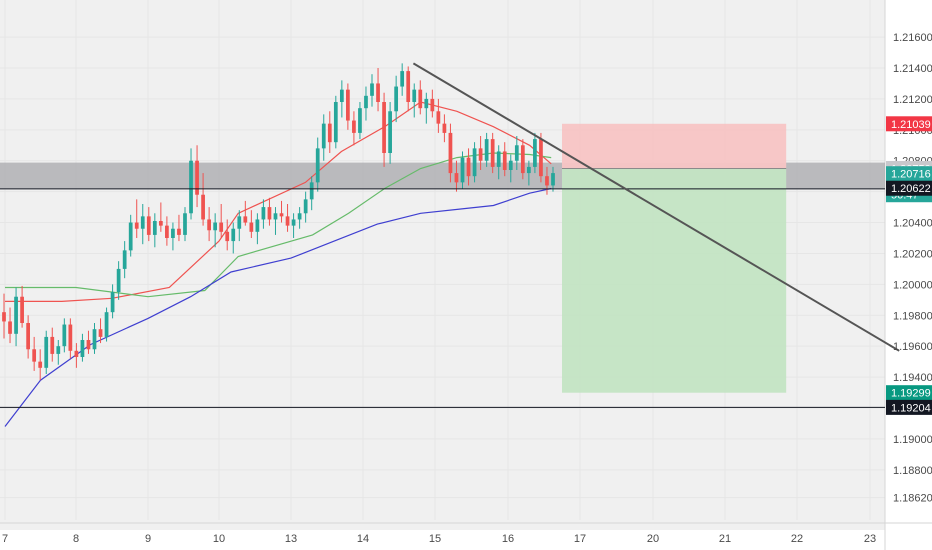 This screenshot has width=932, height=550. I want to click on y-tick-label: 1.19600, so click(912, 347).